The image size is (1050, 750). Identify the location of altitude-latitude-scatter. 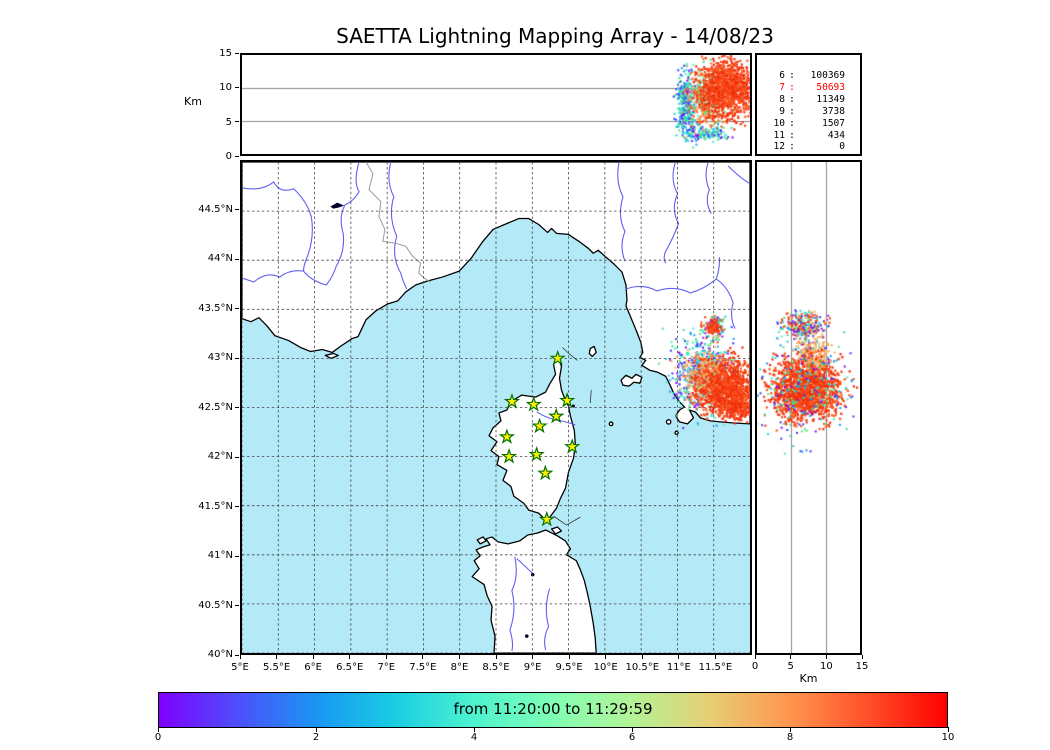
(808, 407).